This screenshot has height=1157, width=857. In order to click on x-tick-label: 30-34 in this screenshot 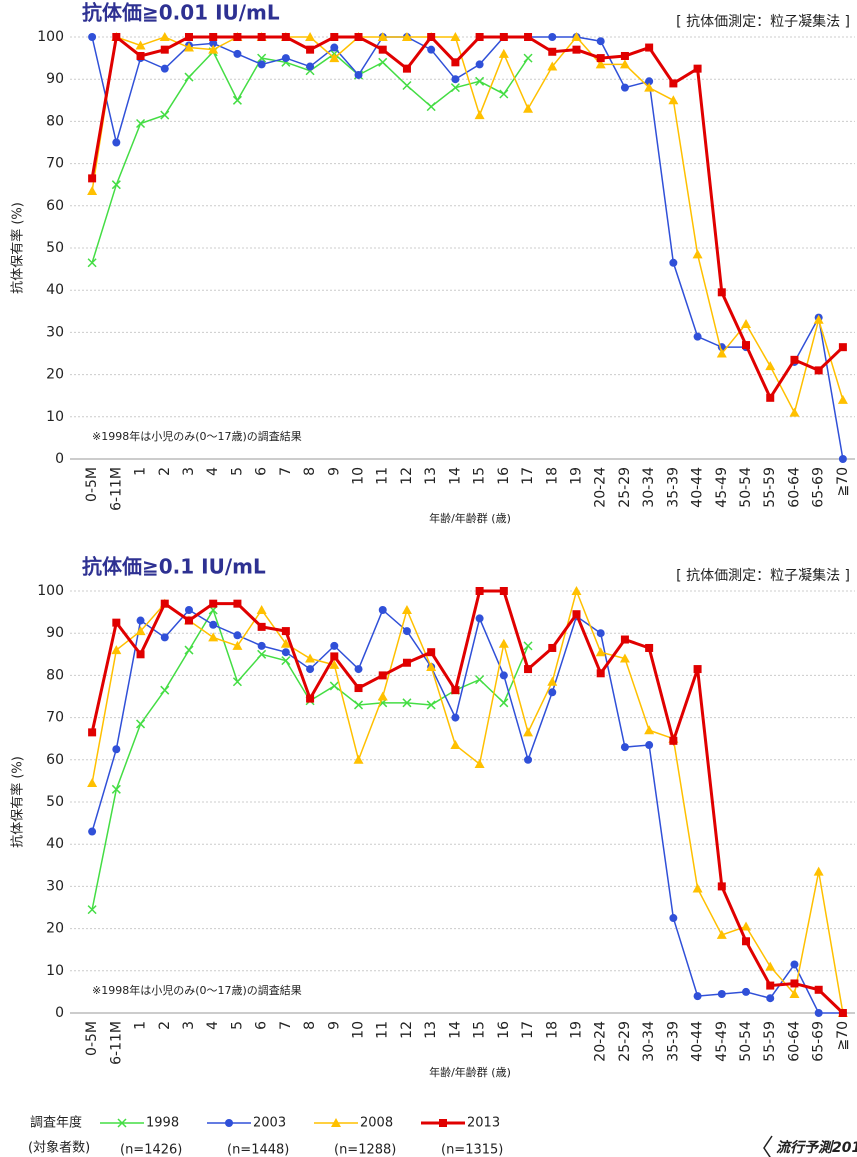, I will do `click(649, 1041)`.